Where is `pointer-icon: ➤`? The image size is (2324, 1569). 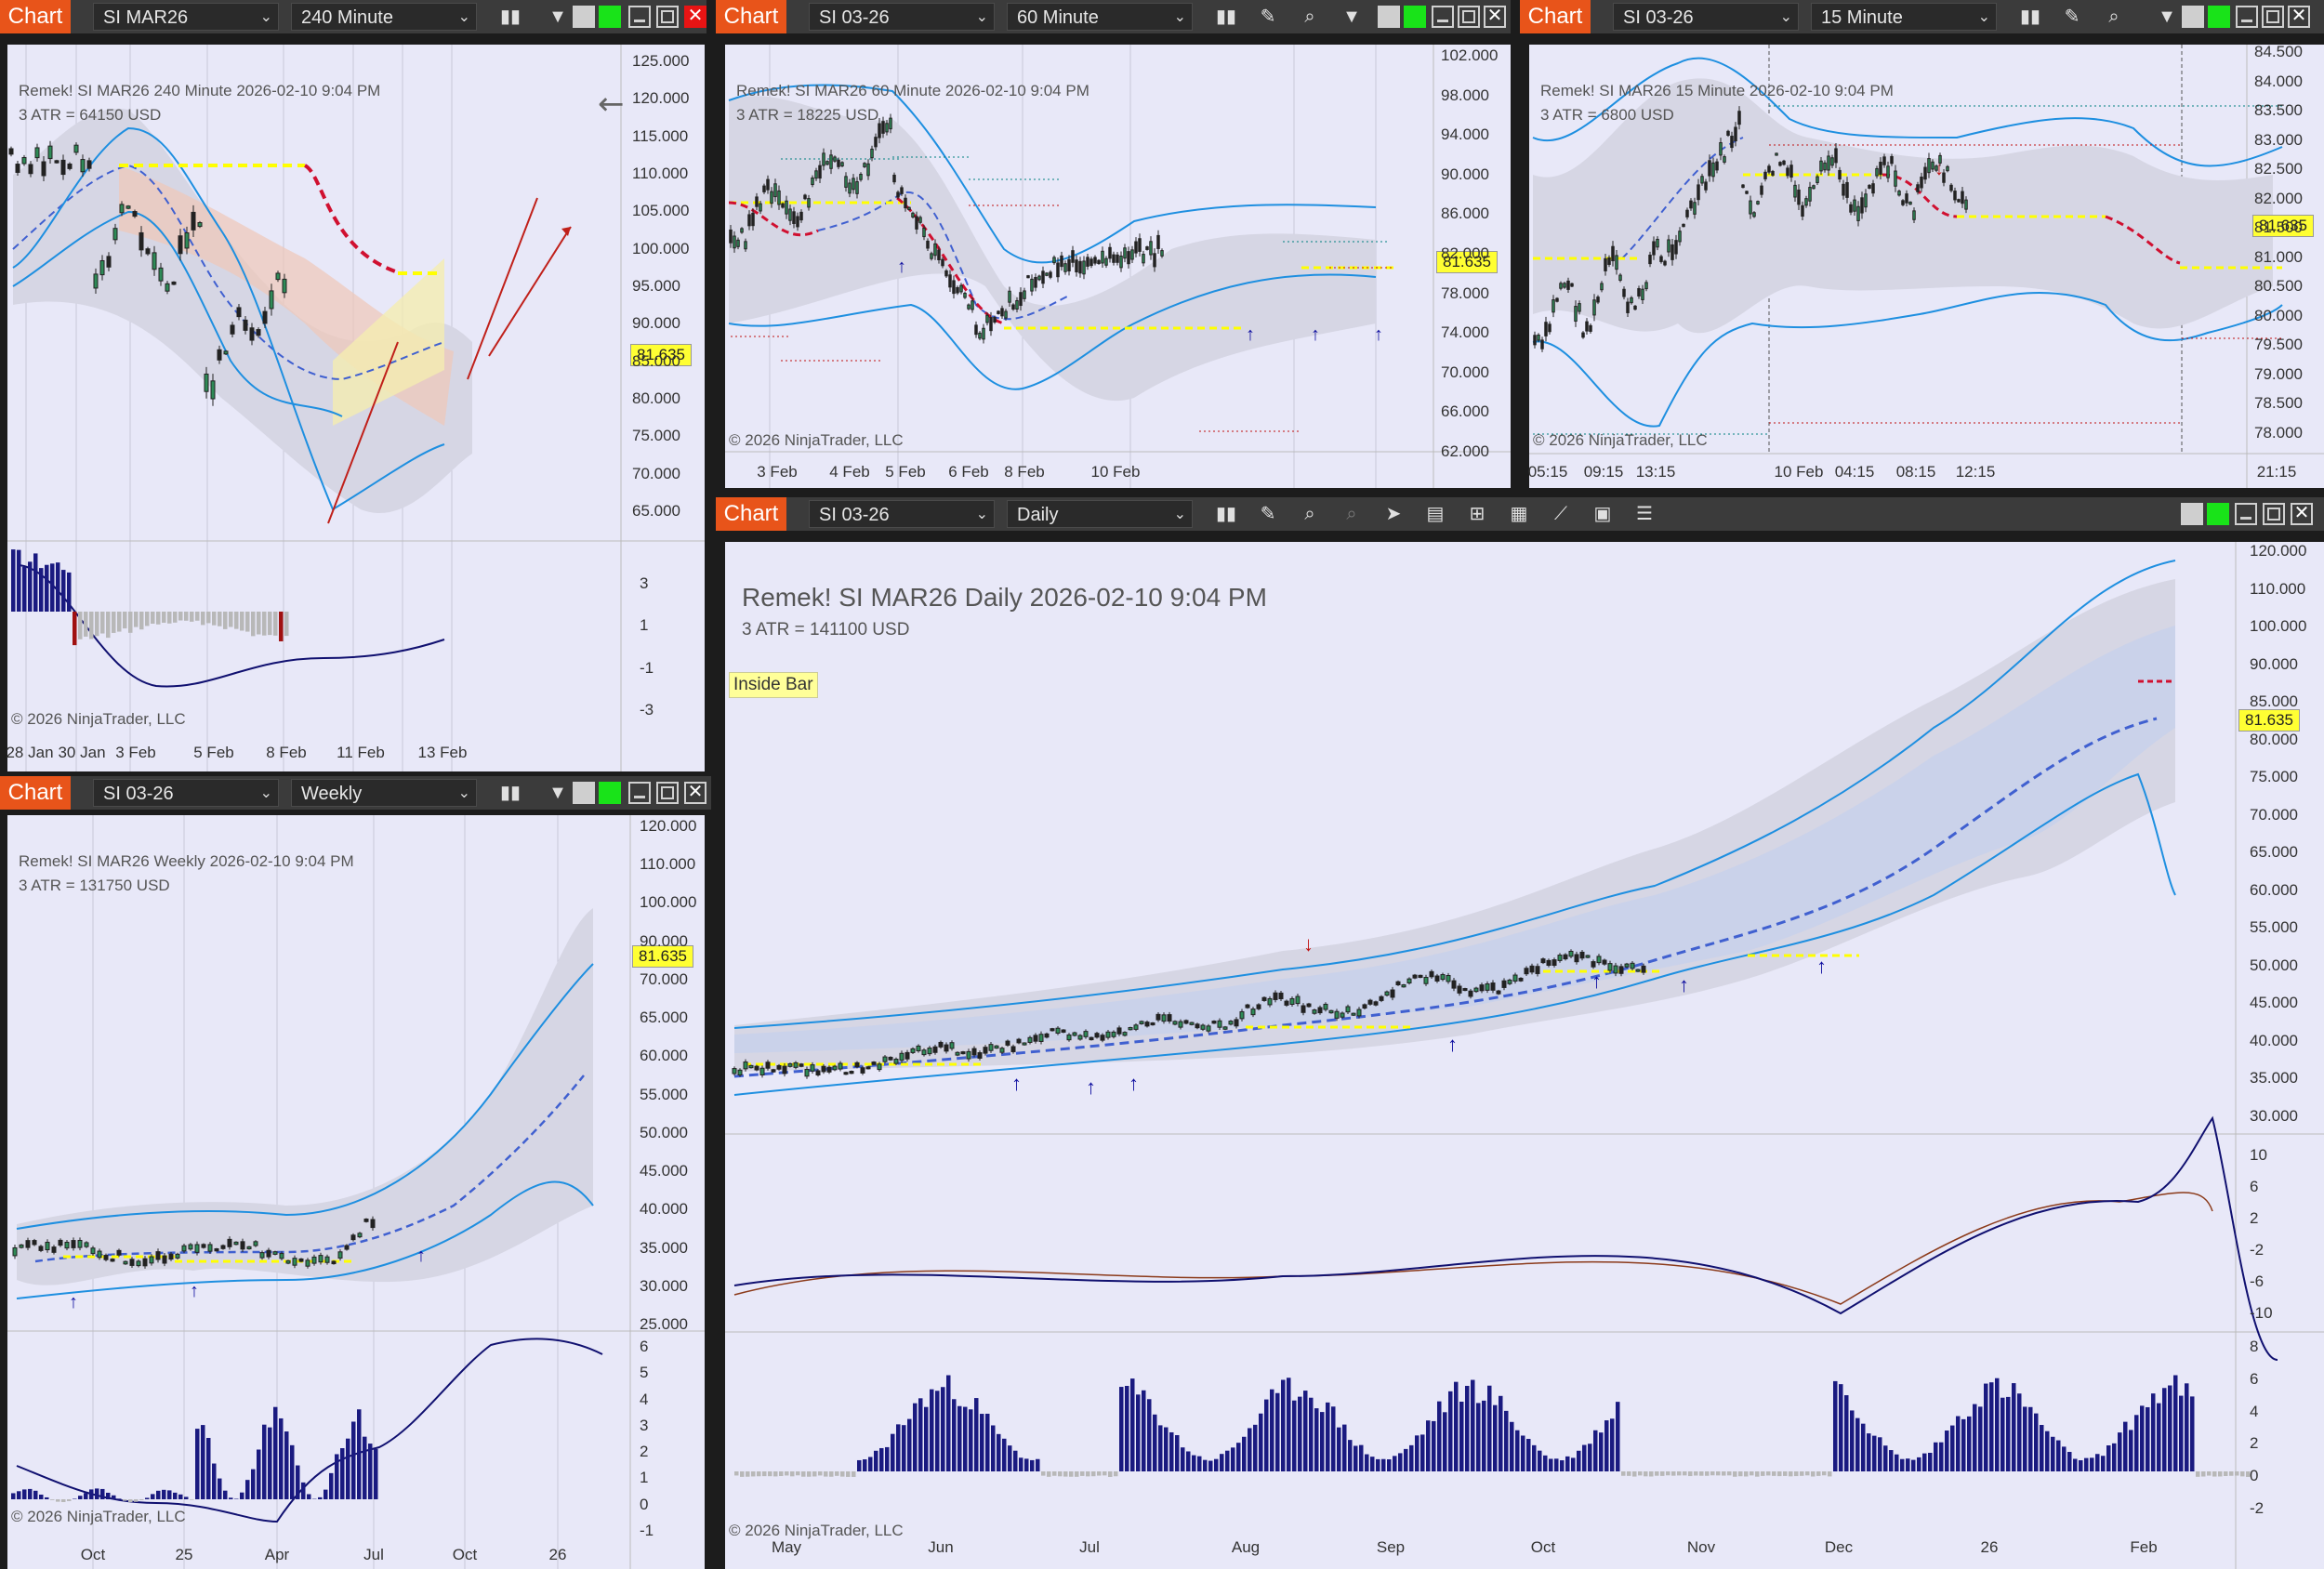
pointer-icon: ➤ is located at coordinates (1393, 514).